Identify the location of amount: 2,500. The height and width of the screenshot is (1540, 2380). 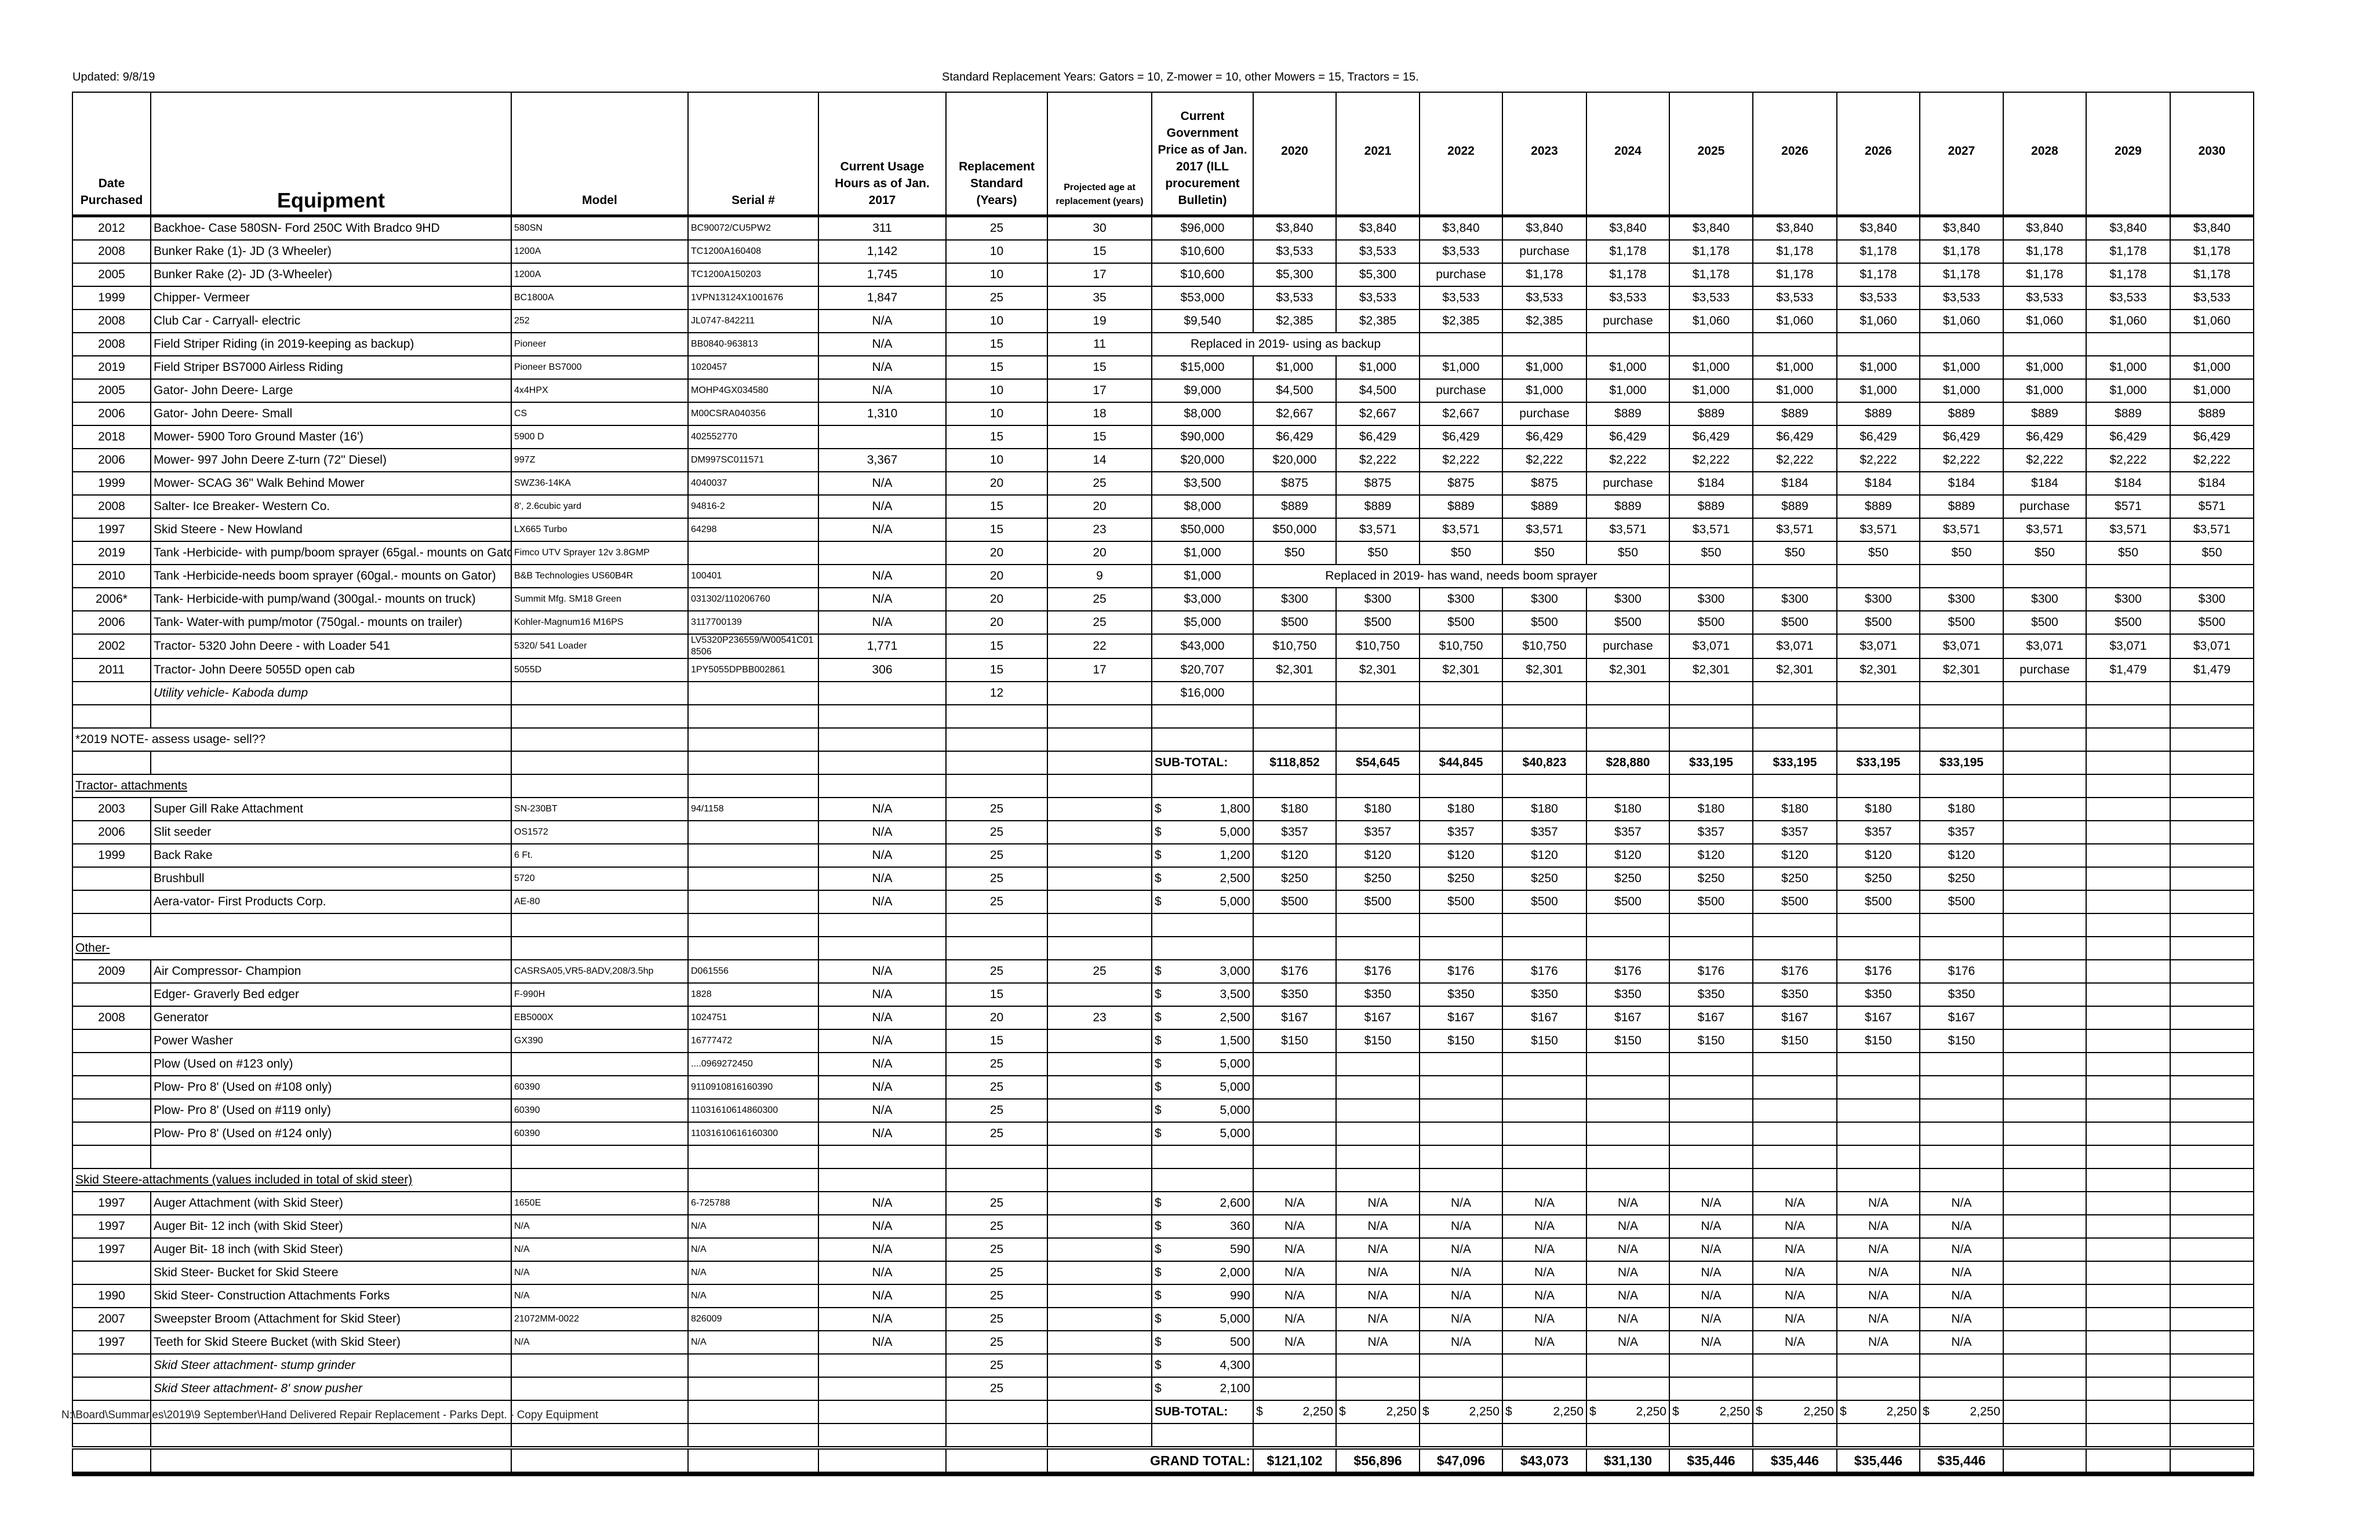
(1235, 1017).